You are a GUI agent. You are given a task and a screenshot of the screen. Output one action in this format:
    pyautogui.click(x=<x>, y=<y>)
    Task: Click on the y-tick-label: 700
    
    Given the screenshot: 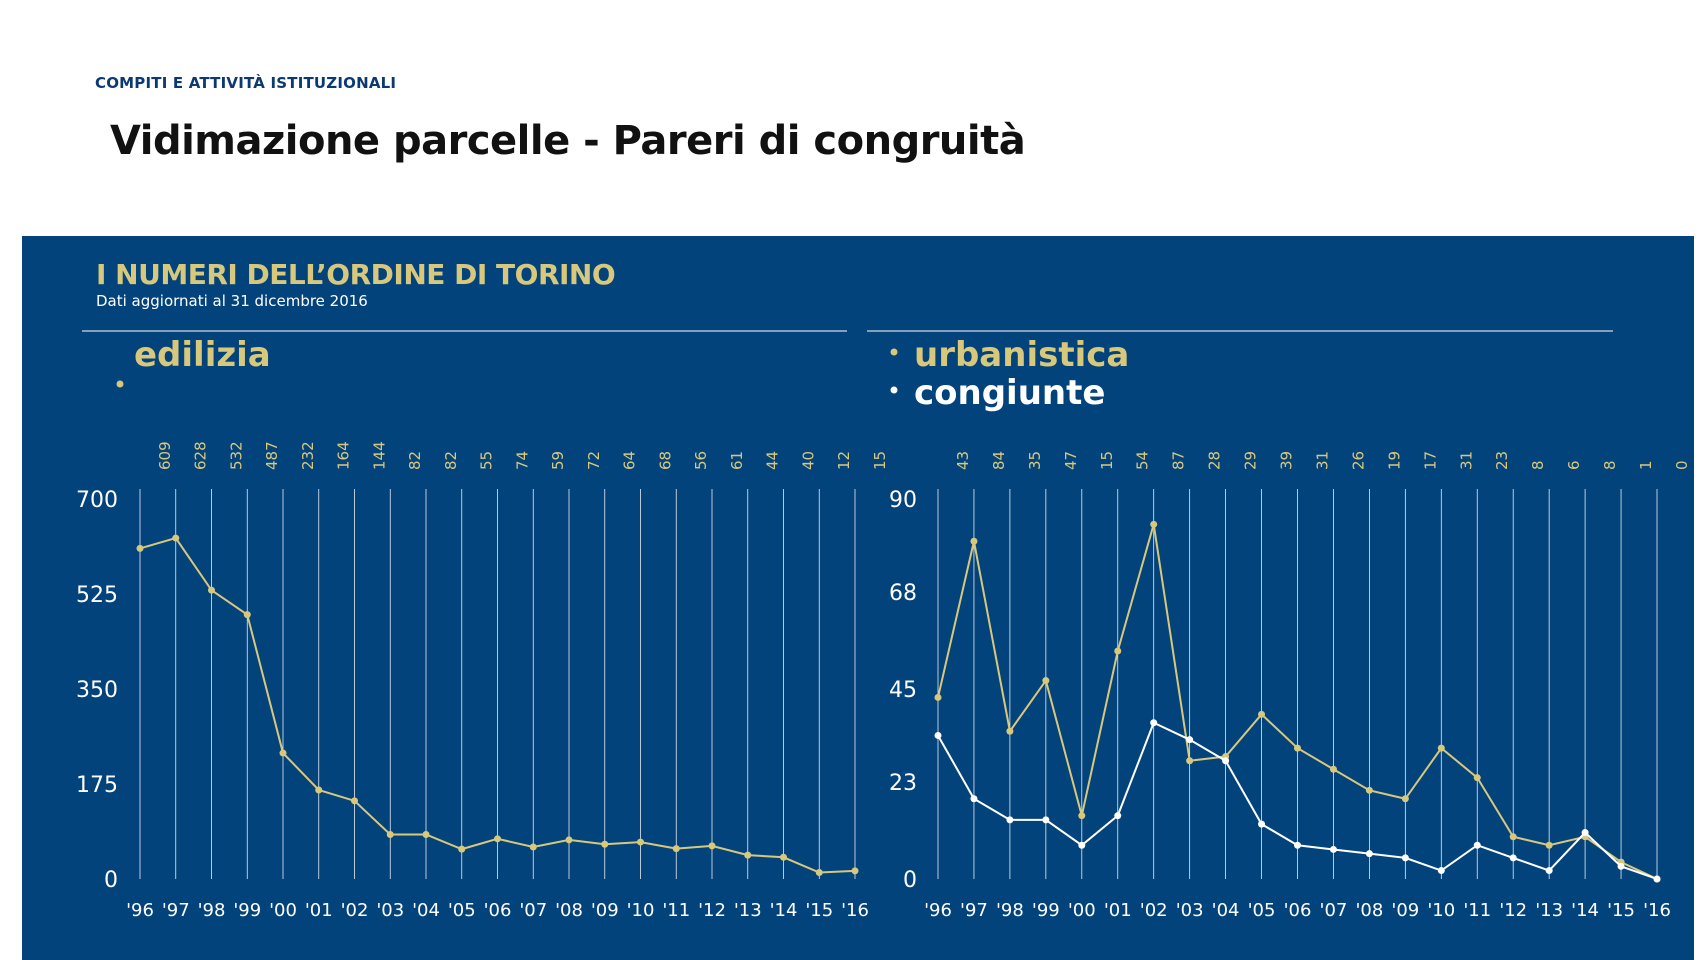 What is the action you would take?
    pyautogui.click(x=97, y=500)
    